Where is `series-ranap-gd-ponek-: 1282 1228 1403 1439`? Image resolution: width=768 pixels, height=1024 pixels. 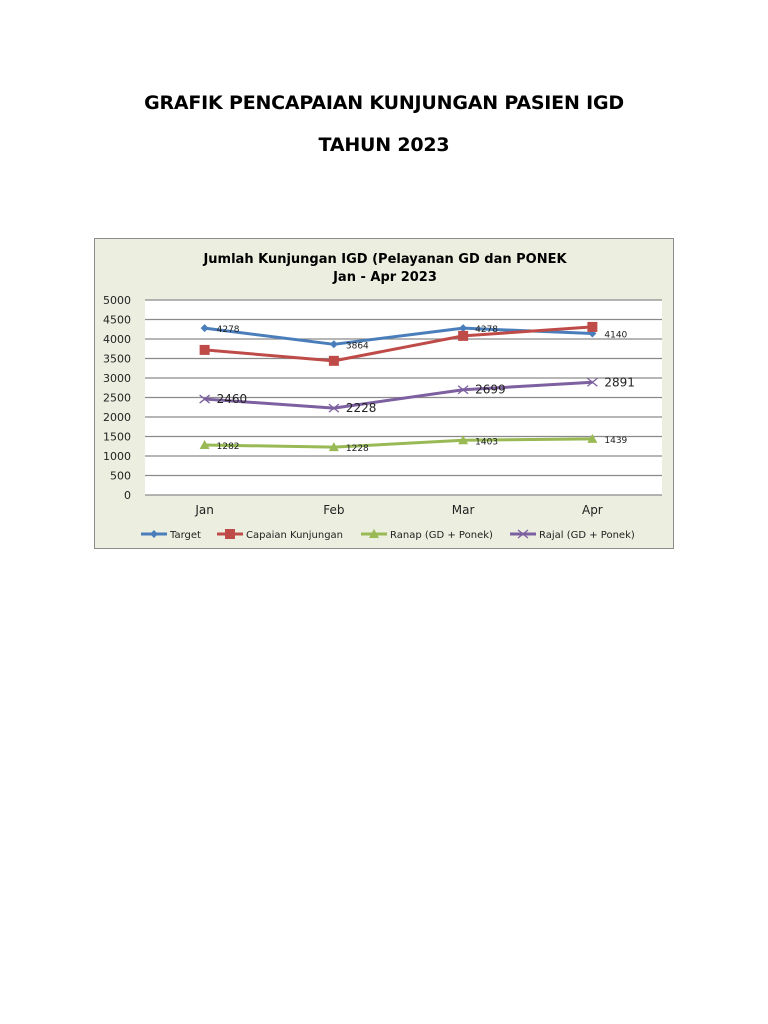 series-ranap-gd-ponek-: 1282 1228 1403 1439 is located at coordinates (413, 443).